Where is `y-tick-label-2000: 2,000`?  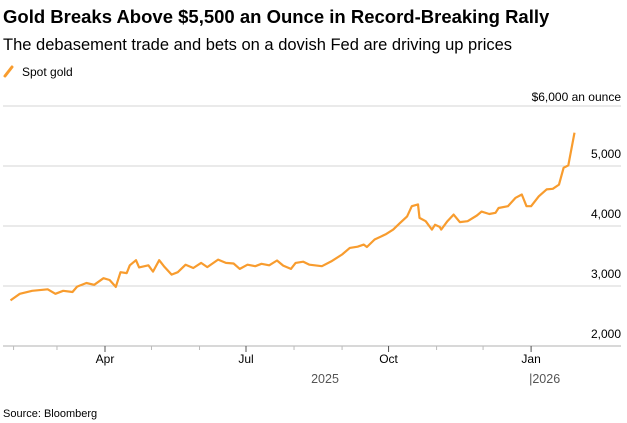 y-tick-label-2000: 2,000 is located at coordinates (606, 334).